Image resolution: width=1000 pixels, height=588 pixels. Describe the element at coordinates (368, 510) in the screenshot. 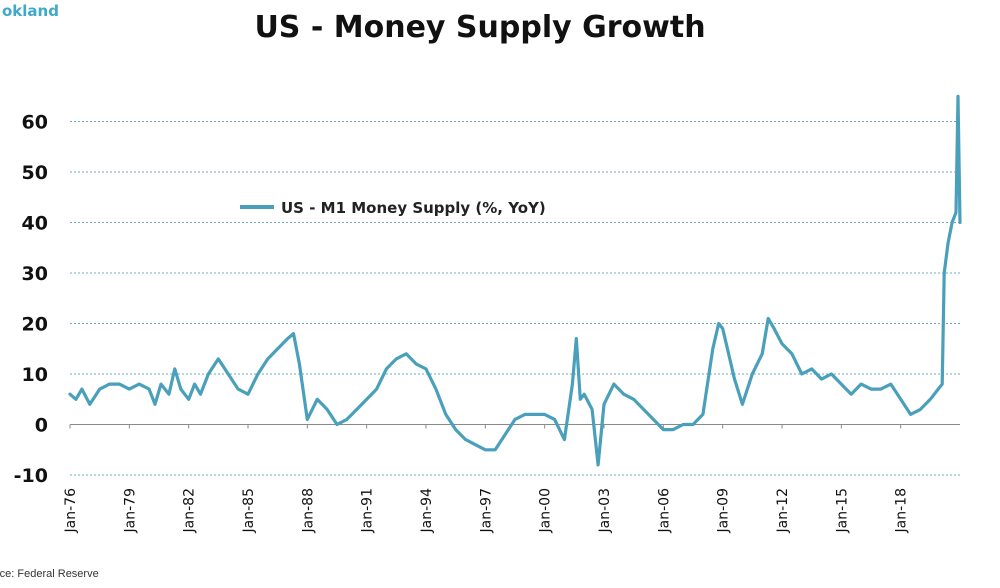

I see `x-tick-label: Jan-91` at that location.